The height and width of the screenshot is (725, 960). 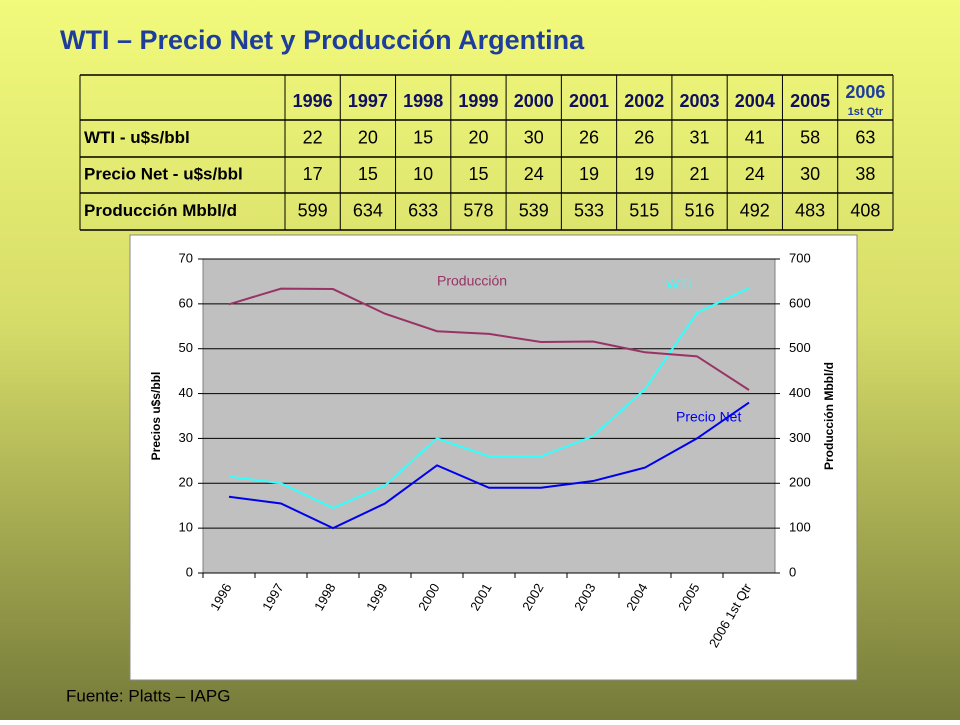 What do you see at coordinates (156, 416) in the screenshot?
I see `y-axis-label: Precios u$s/bbl` at bounding box center [156, 416].